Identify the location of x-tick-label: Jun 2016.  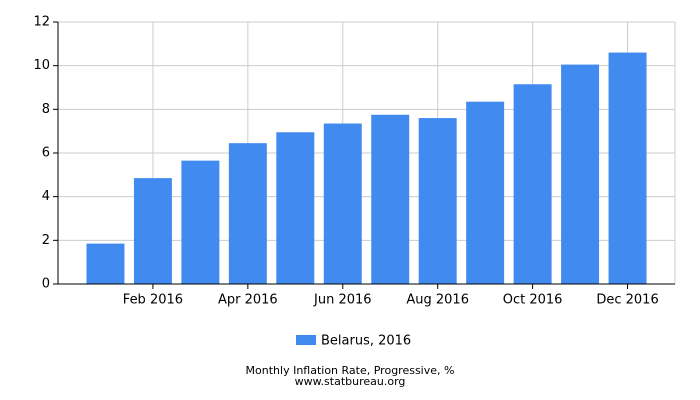
(342, 300).